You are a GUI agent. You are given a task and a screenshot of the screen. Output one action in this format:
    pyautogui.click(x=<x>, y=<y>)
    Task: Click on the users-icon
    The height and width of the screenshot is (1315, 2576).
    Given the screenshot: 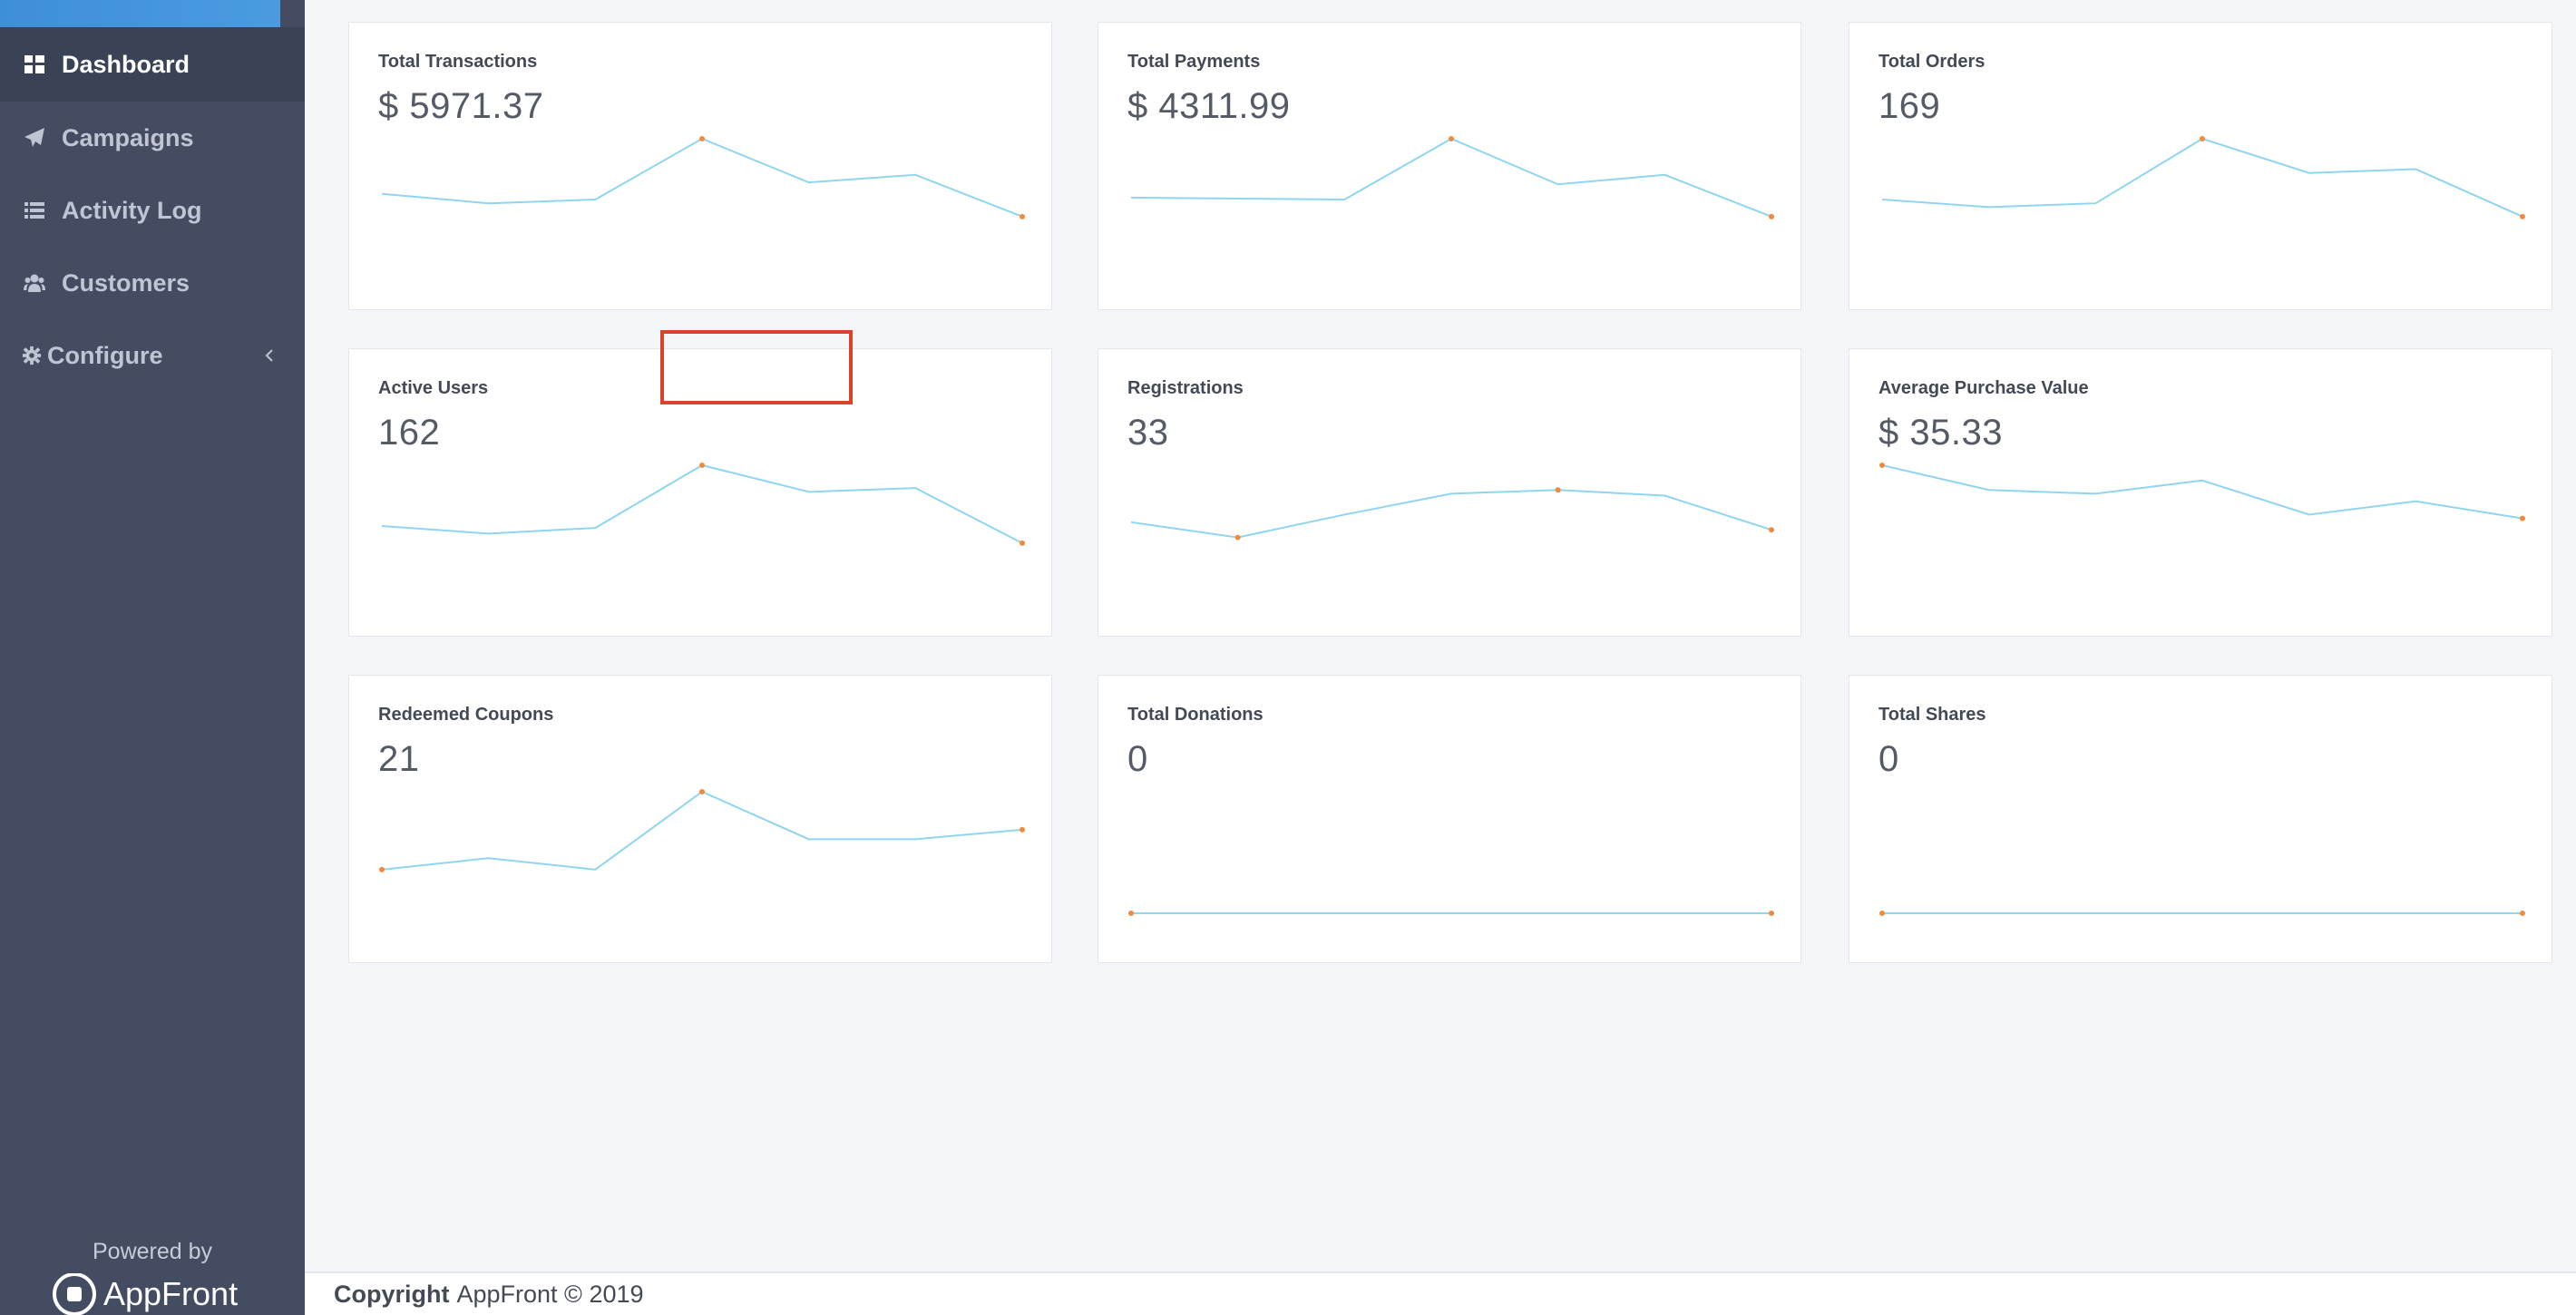 What is the action you would take?
    pyautogui.click(x=34, y=283)
    